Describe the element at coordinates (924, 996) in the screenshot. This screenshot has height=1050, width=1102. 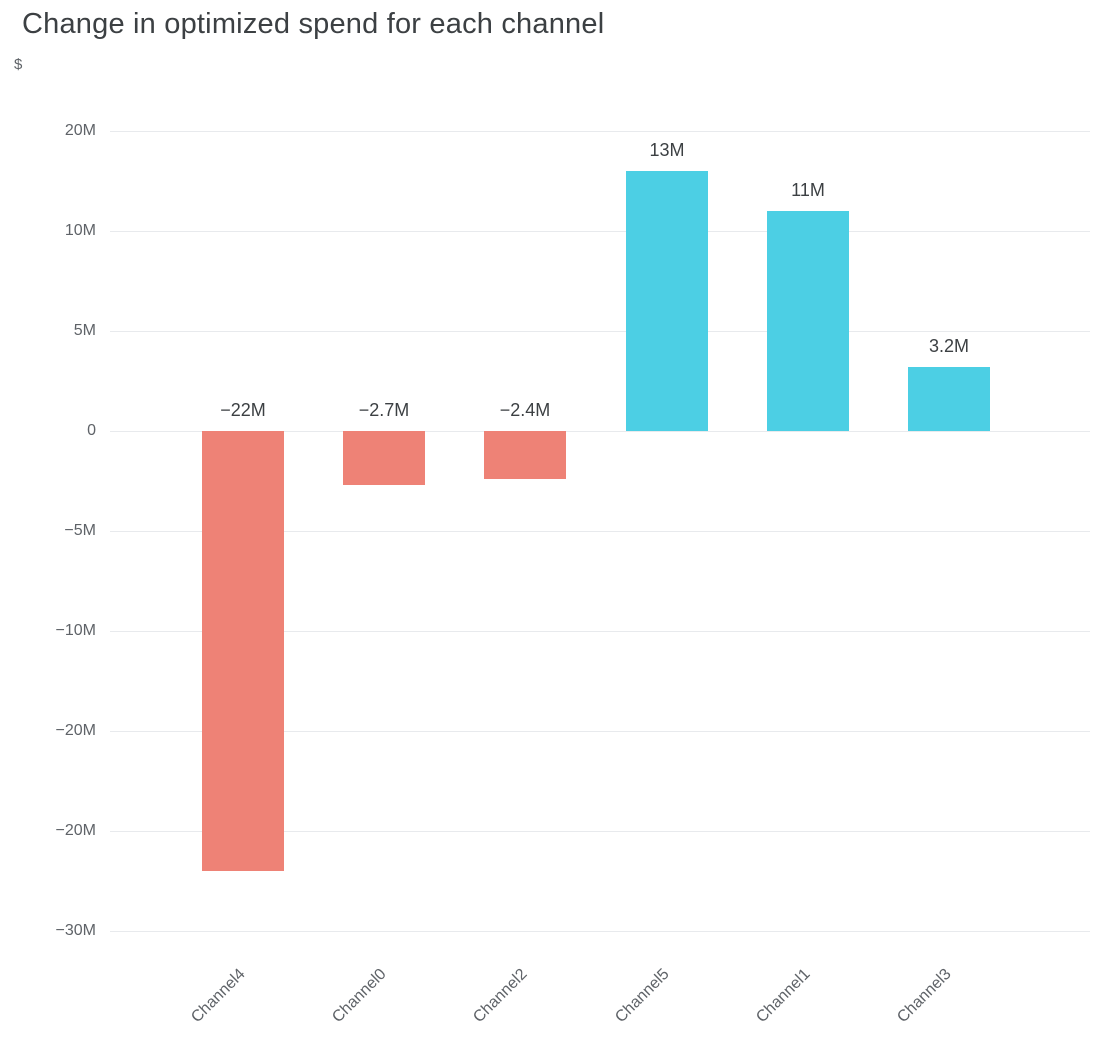
I see `x-tick-label: Channel3` at that location.